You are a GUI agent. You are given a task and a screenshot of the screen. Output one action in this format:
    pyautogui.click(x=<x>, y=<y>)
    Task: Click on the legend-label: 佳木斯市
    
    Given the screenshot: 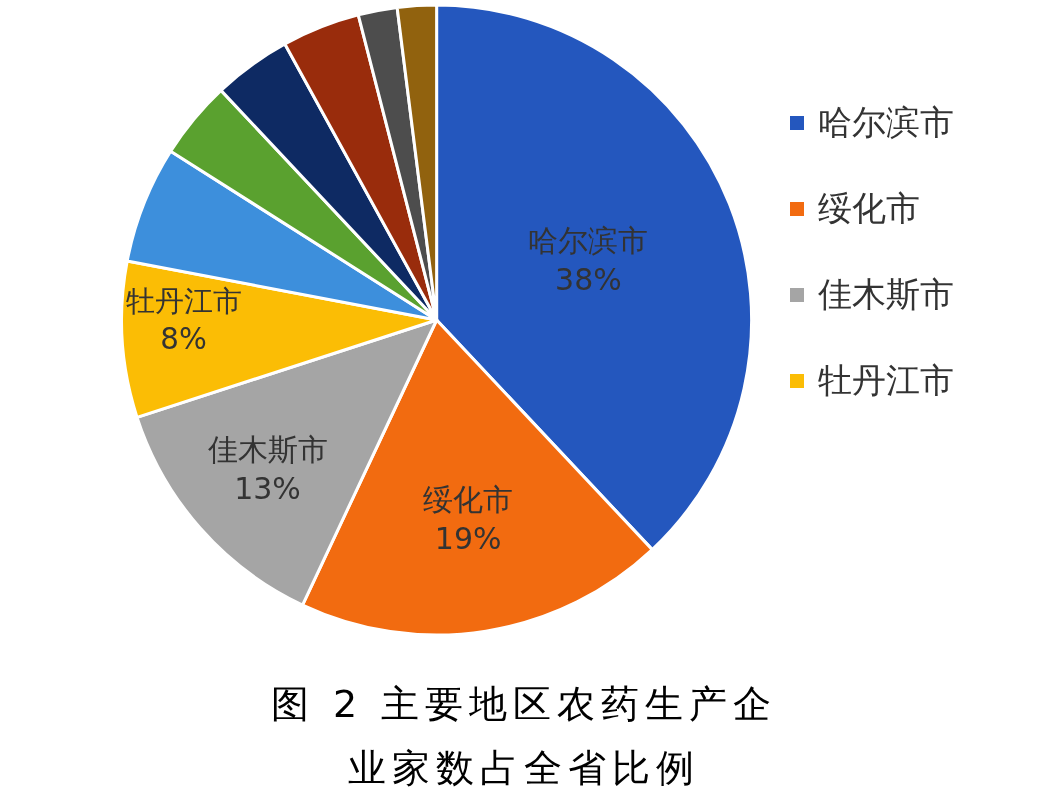 What is the action you would take?
    pyautogui.click(x=886, y=294)
    